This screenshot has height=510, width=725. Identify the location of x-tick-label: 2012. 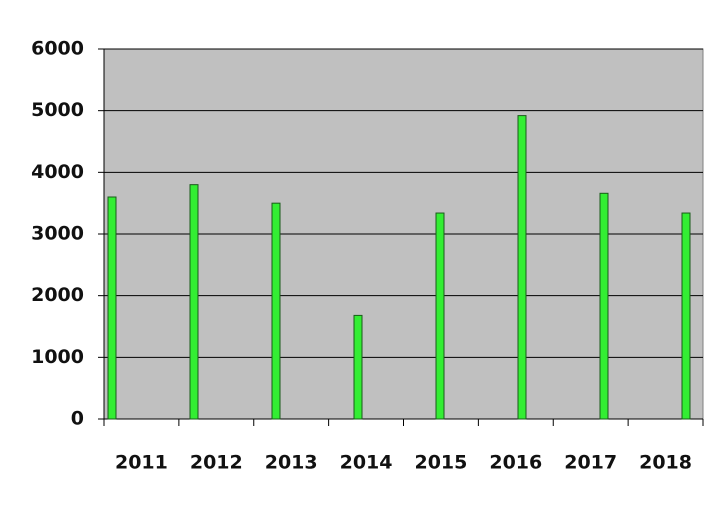
(216, 463).